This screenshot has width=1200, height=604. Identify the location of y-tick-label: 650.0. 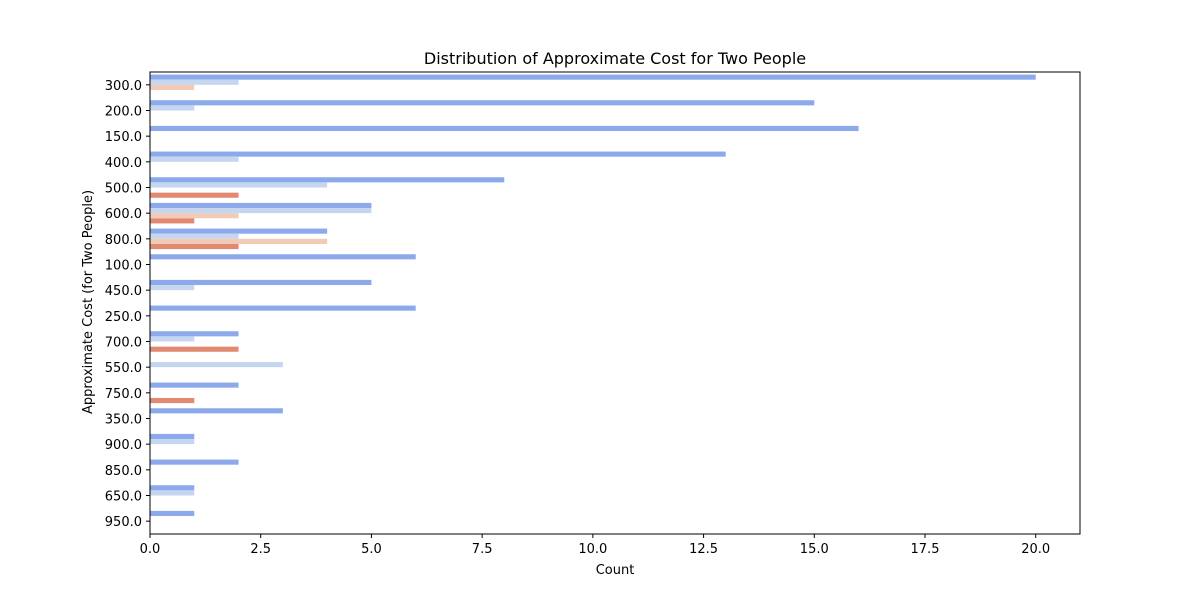
(123, 497).